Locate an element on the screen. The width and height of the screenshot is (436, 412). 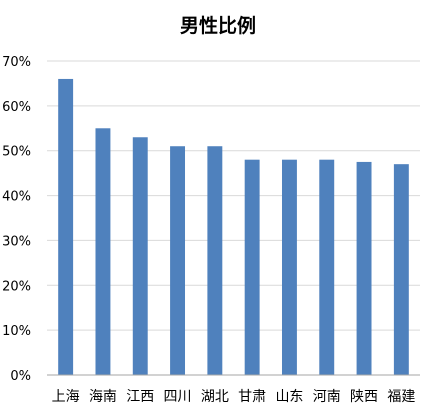
y-axis-ticks: 0% 10% 20% 30% 40% 50% 60% 70% is located at coordinates (16, 219).